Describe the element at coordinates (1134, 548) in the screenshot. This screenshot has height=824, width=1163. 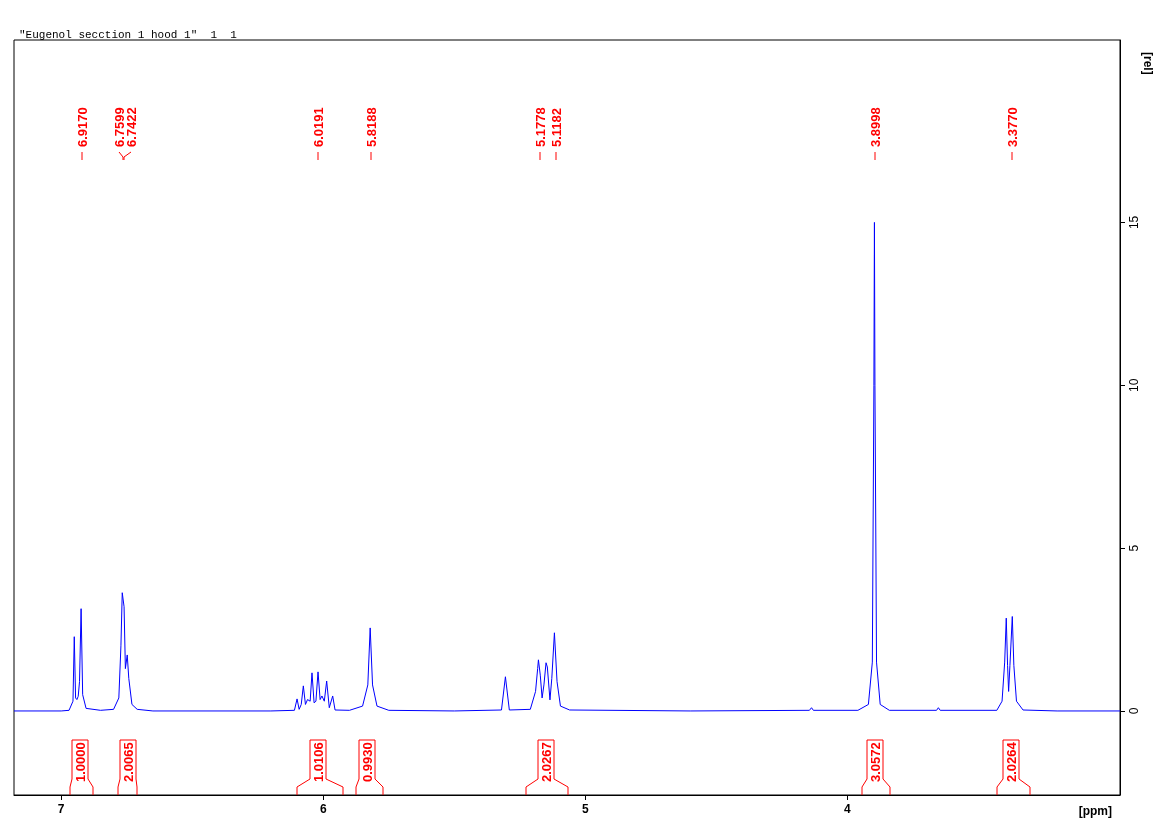
I see `y-tick-label: 5` at that location.